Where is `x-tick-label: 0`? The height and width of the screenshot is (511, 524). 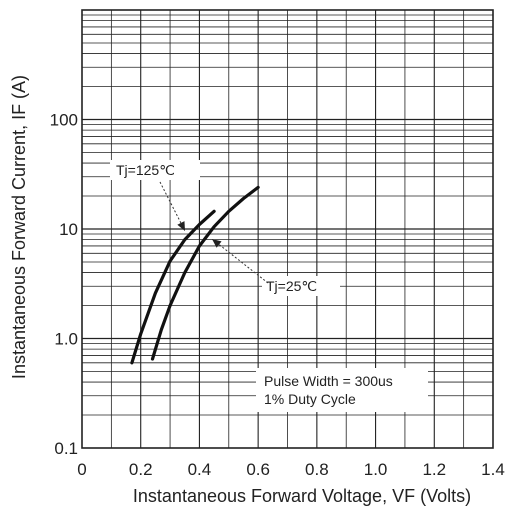
x-tick-label: 0 is located at coordinates (81, 469).